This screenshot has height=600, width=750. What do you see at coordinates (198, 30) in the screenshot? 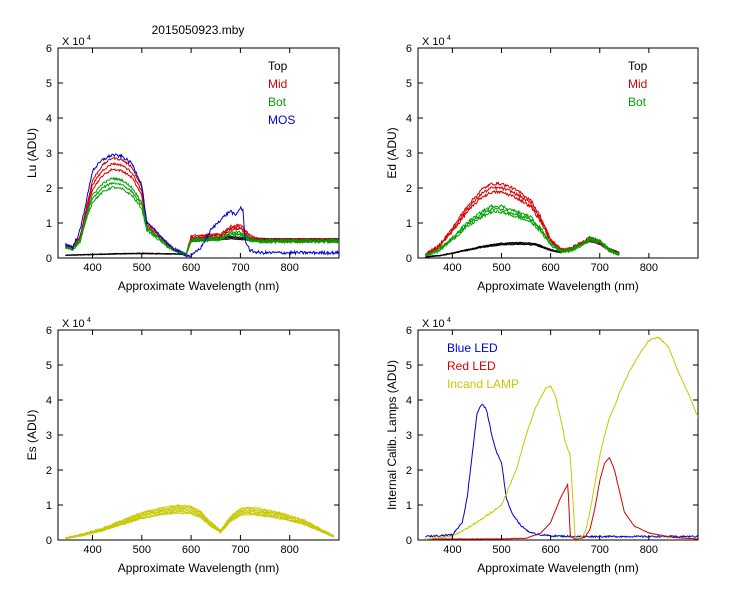
I see `figure-title: 2015050923.mby` at bounding box center [198, 30].